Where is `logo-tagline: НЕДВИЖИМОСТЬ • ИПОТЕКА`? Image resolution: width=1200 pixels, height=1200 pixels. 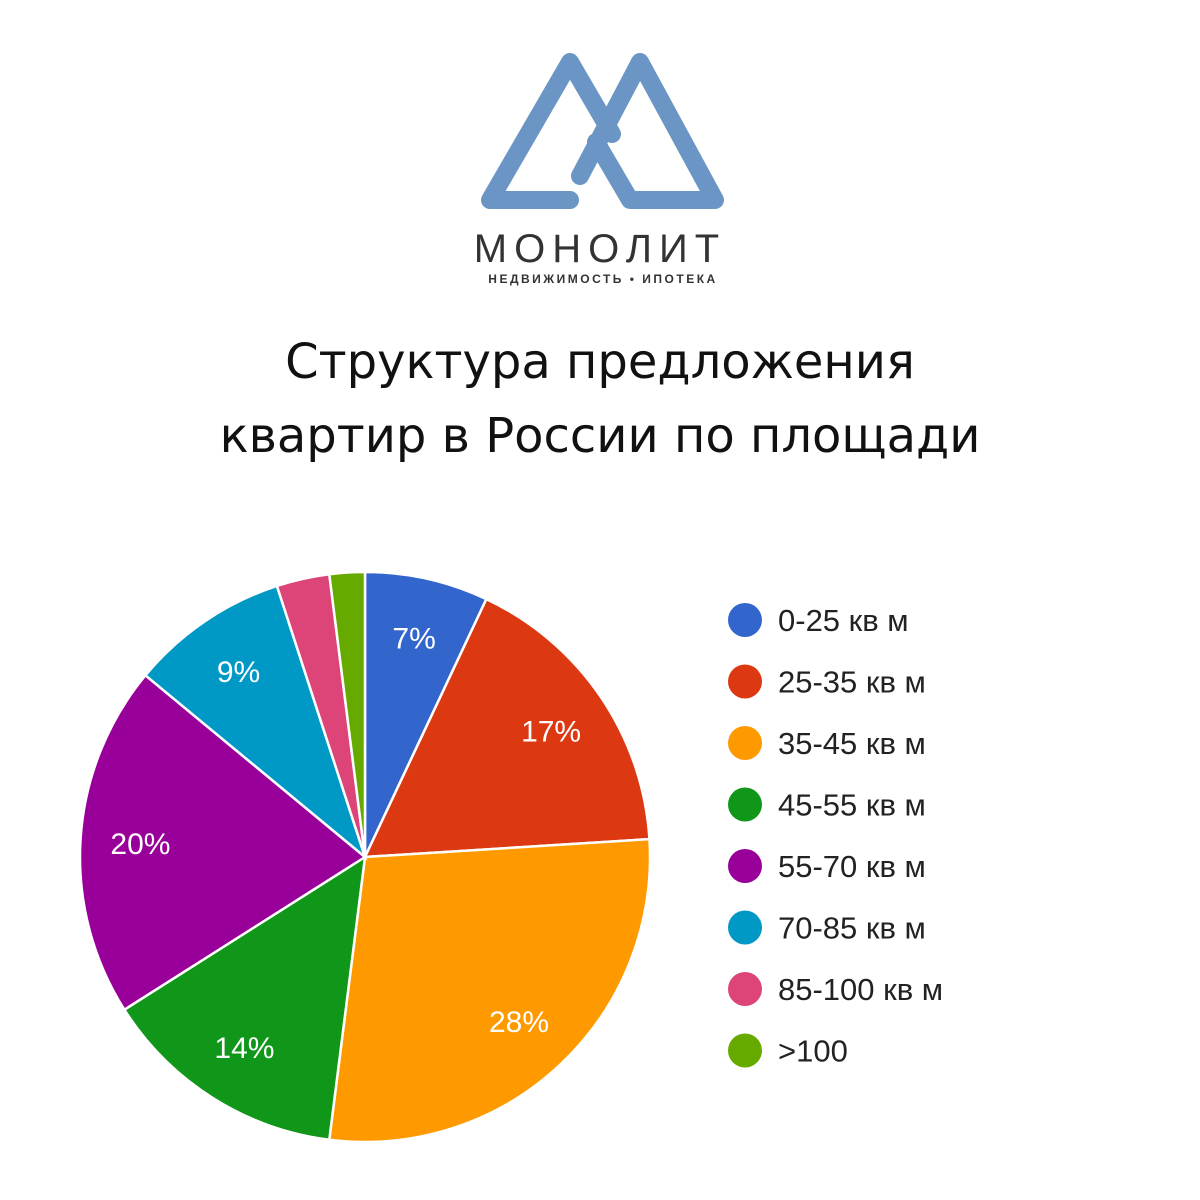
logo-tagline: НЕДВИЖИМОСТЬ • ИПОТЕКА is located at coordinates (602, 279).